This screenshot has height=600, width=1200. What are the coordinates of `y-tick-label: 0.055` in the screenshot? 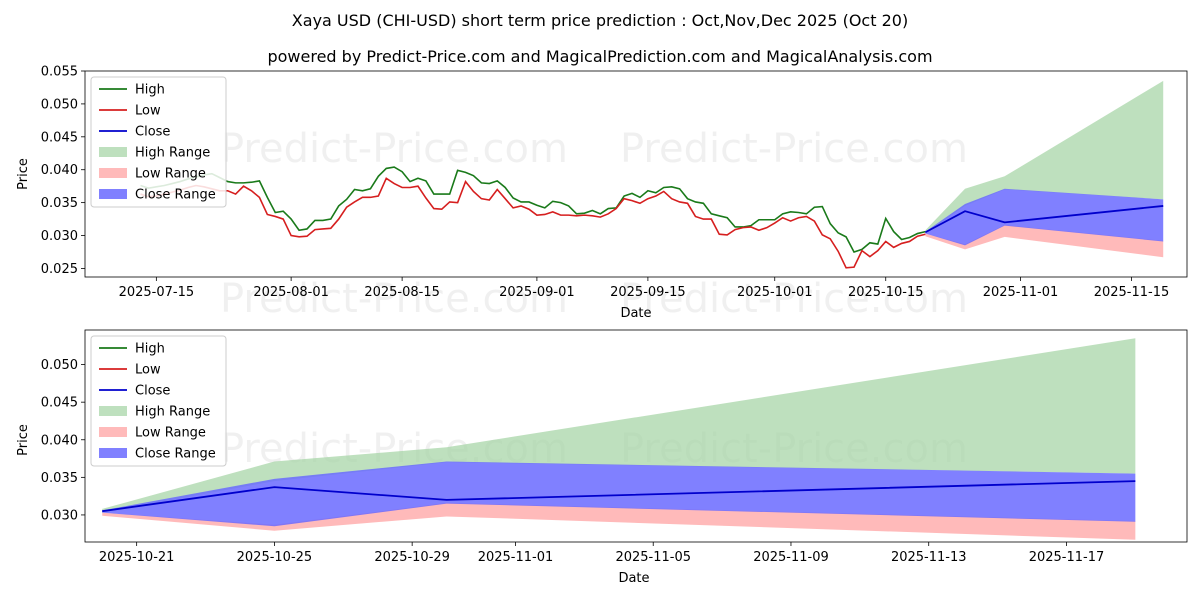 It's located at (59, 72).